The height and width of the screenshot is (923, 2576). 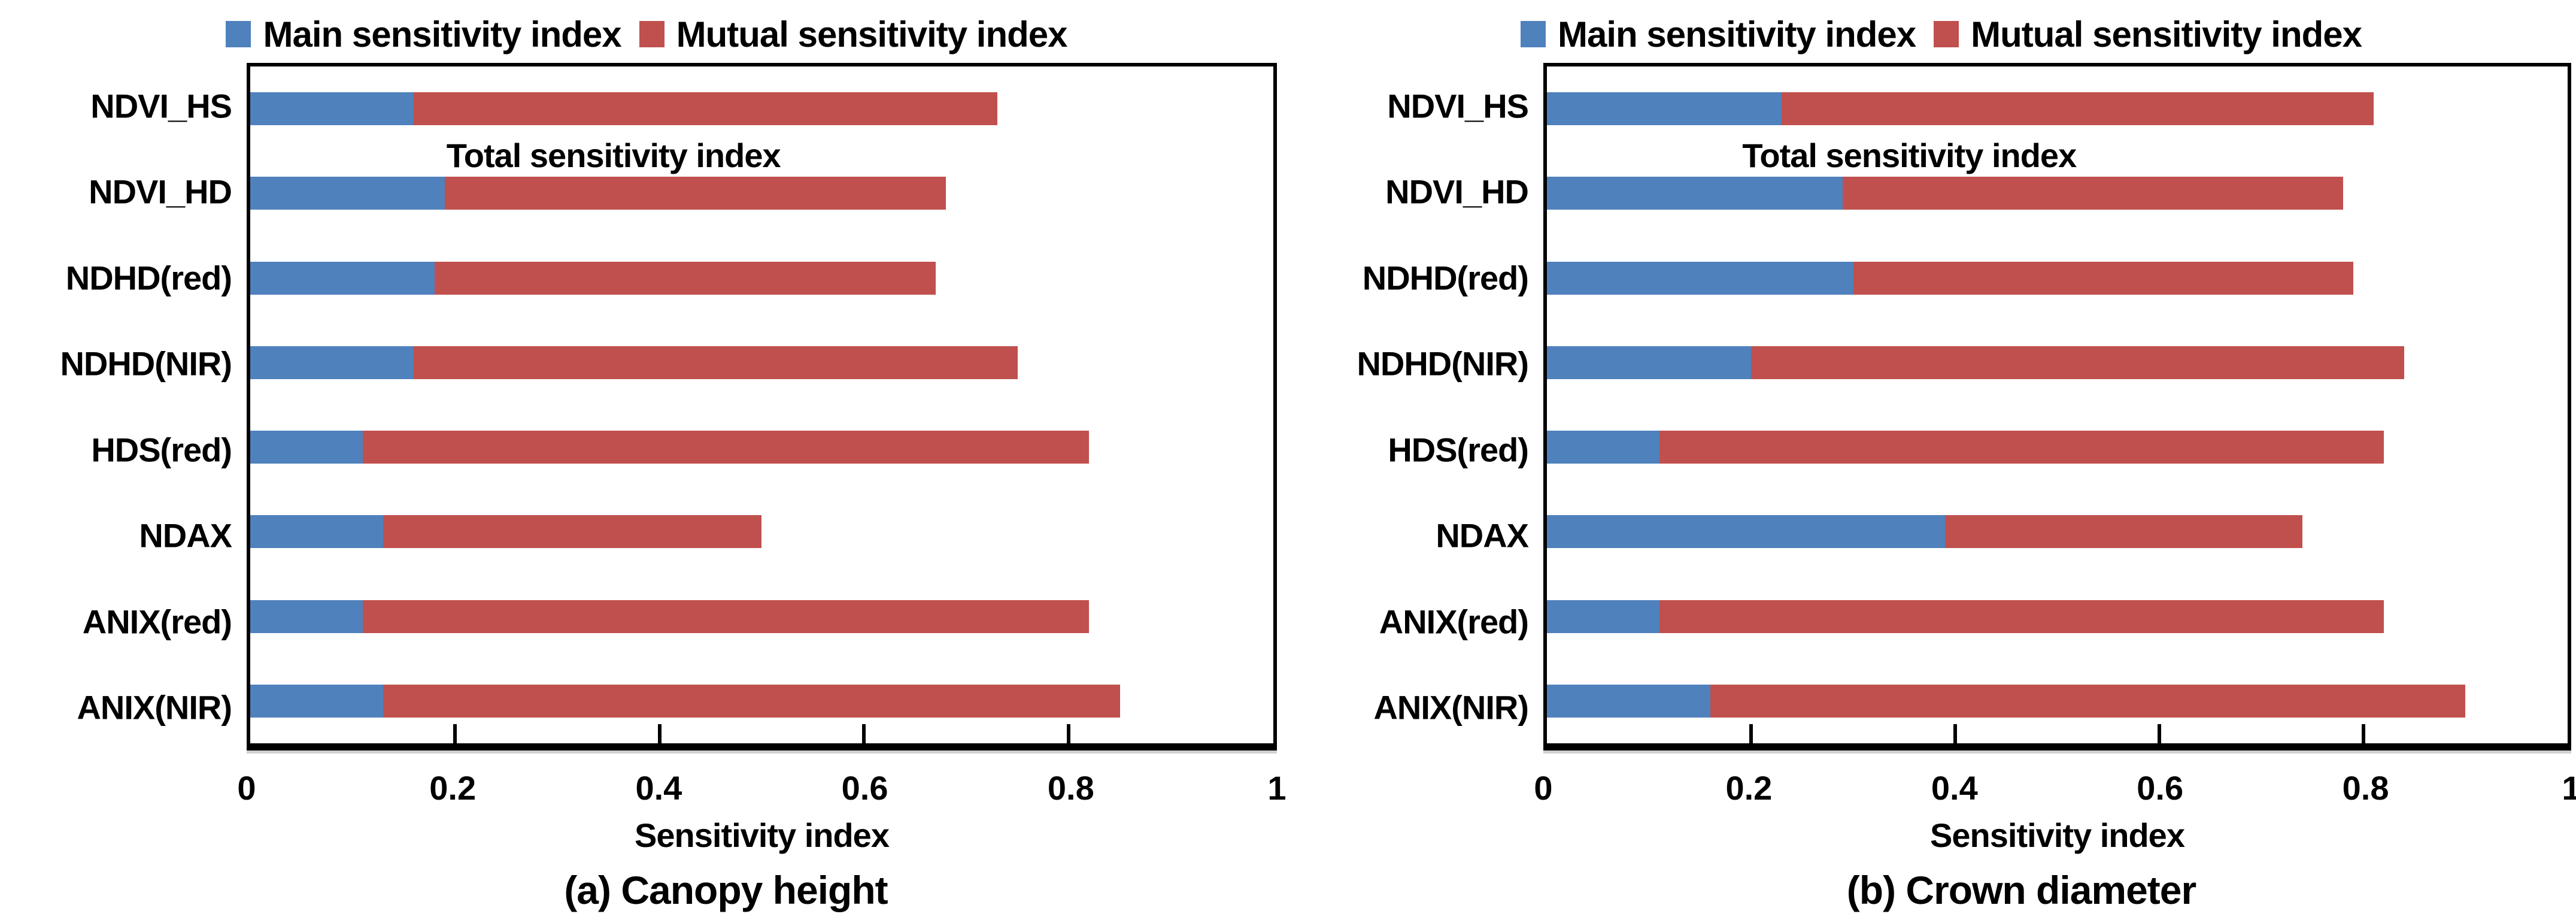 I want to click on panel-caption: (a) Canopy height, so click(x=726, y=890).